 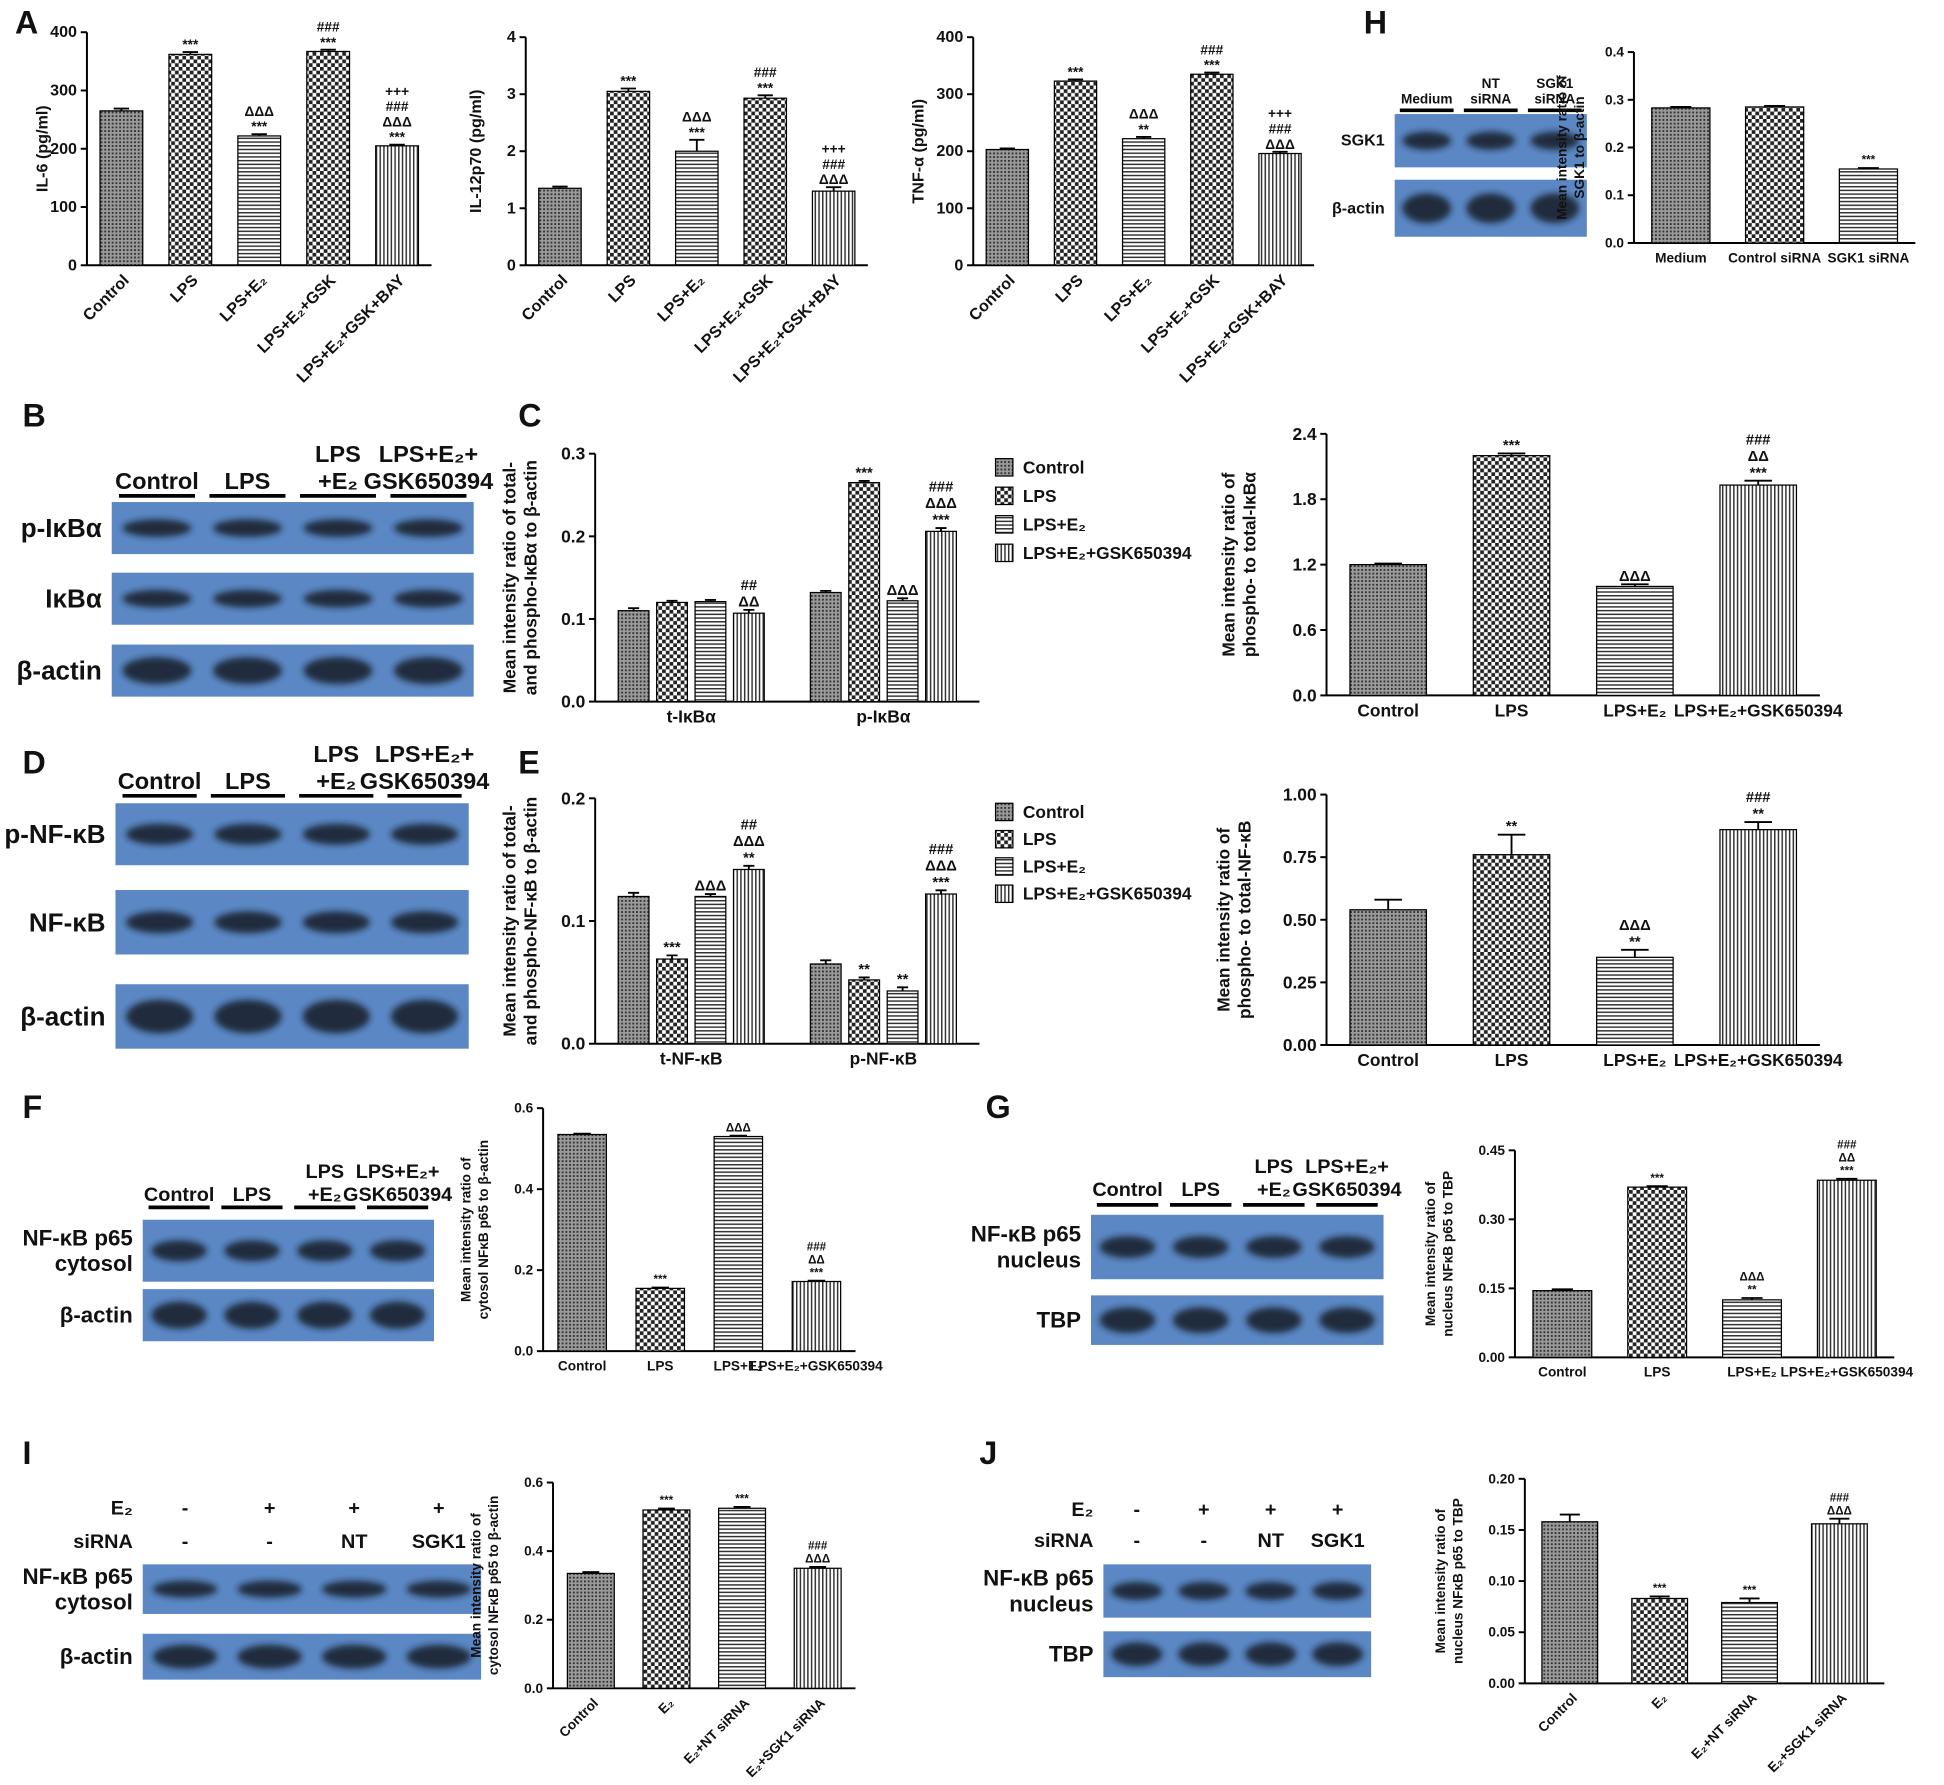 What do you see at coordinates (1375, 22) in the screenshot?
I see `panel-label: H` at bounding box center [1375, 22].